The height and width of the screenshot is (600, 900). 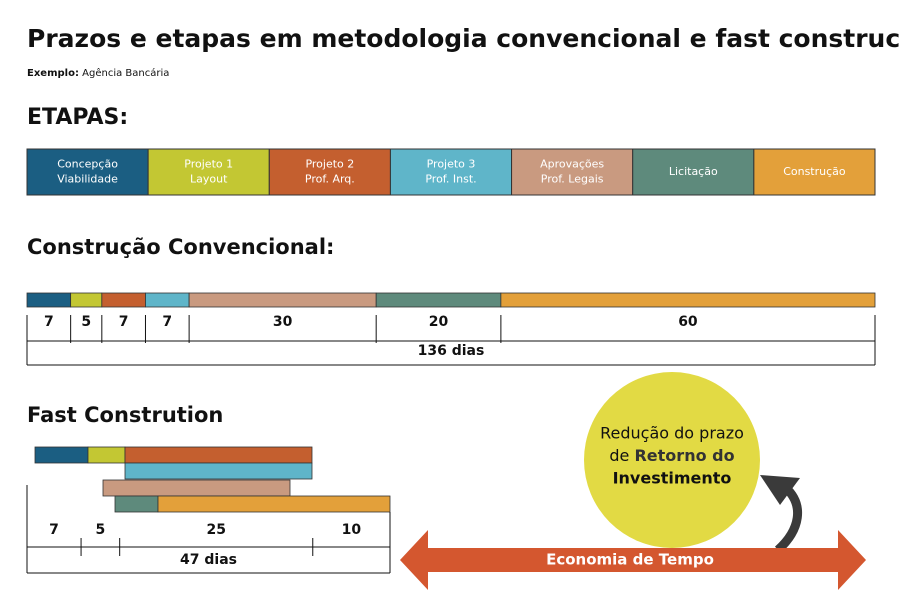 What do you see at coordinates (125, 415) in the screenshot?
I see `fast-heading: Fast Constrution` at bounding box center [125, 415].